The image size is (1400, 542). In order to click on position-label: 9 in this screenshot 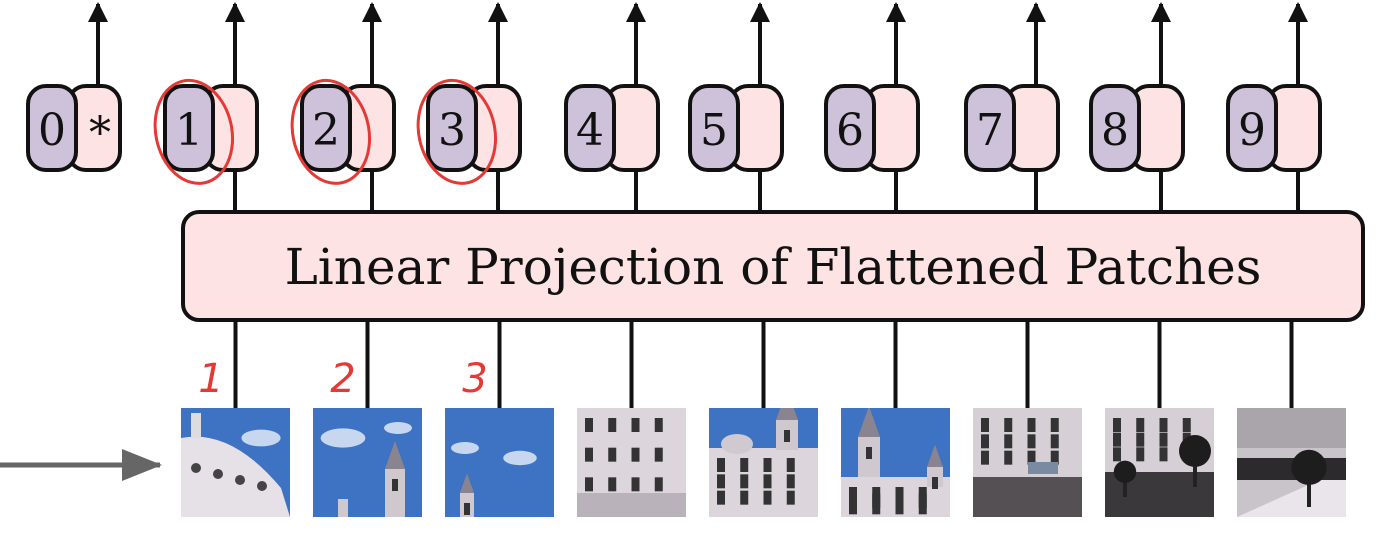, I will do `click(1252, 130)`.